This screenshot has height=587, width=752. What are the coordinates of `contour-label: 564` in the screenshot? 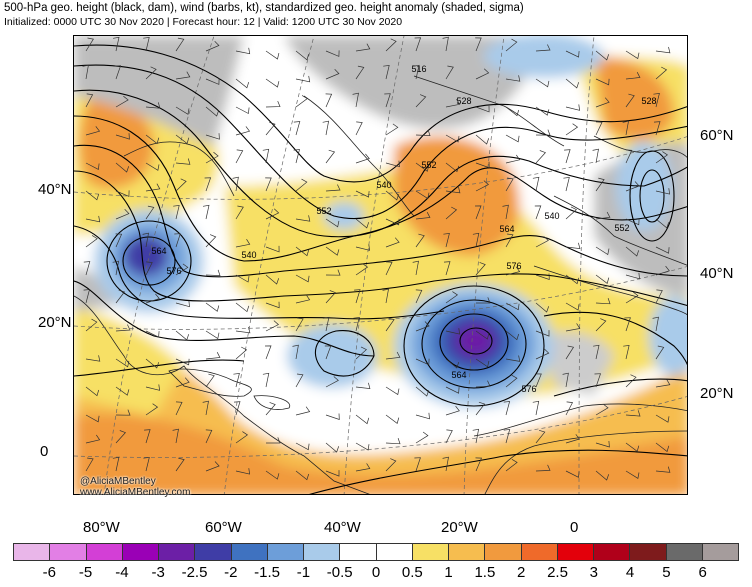 It's located at (158, 251).